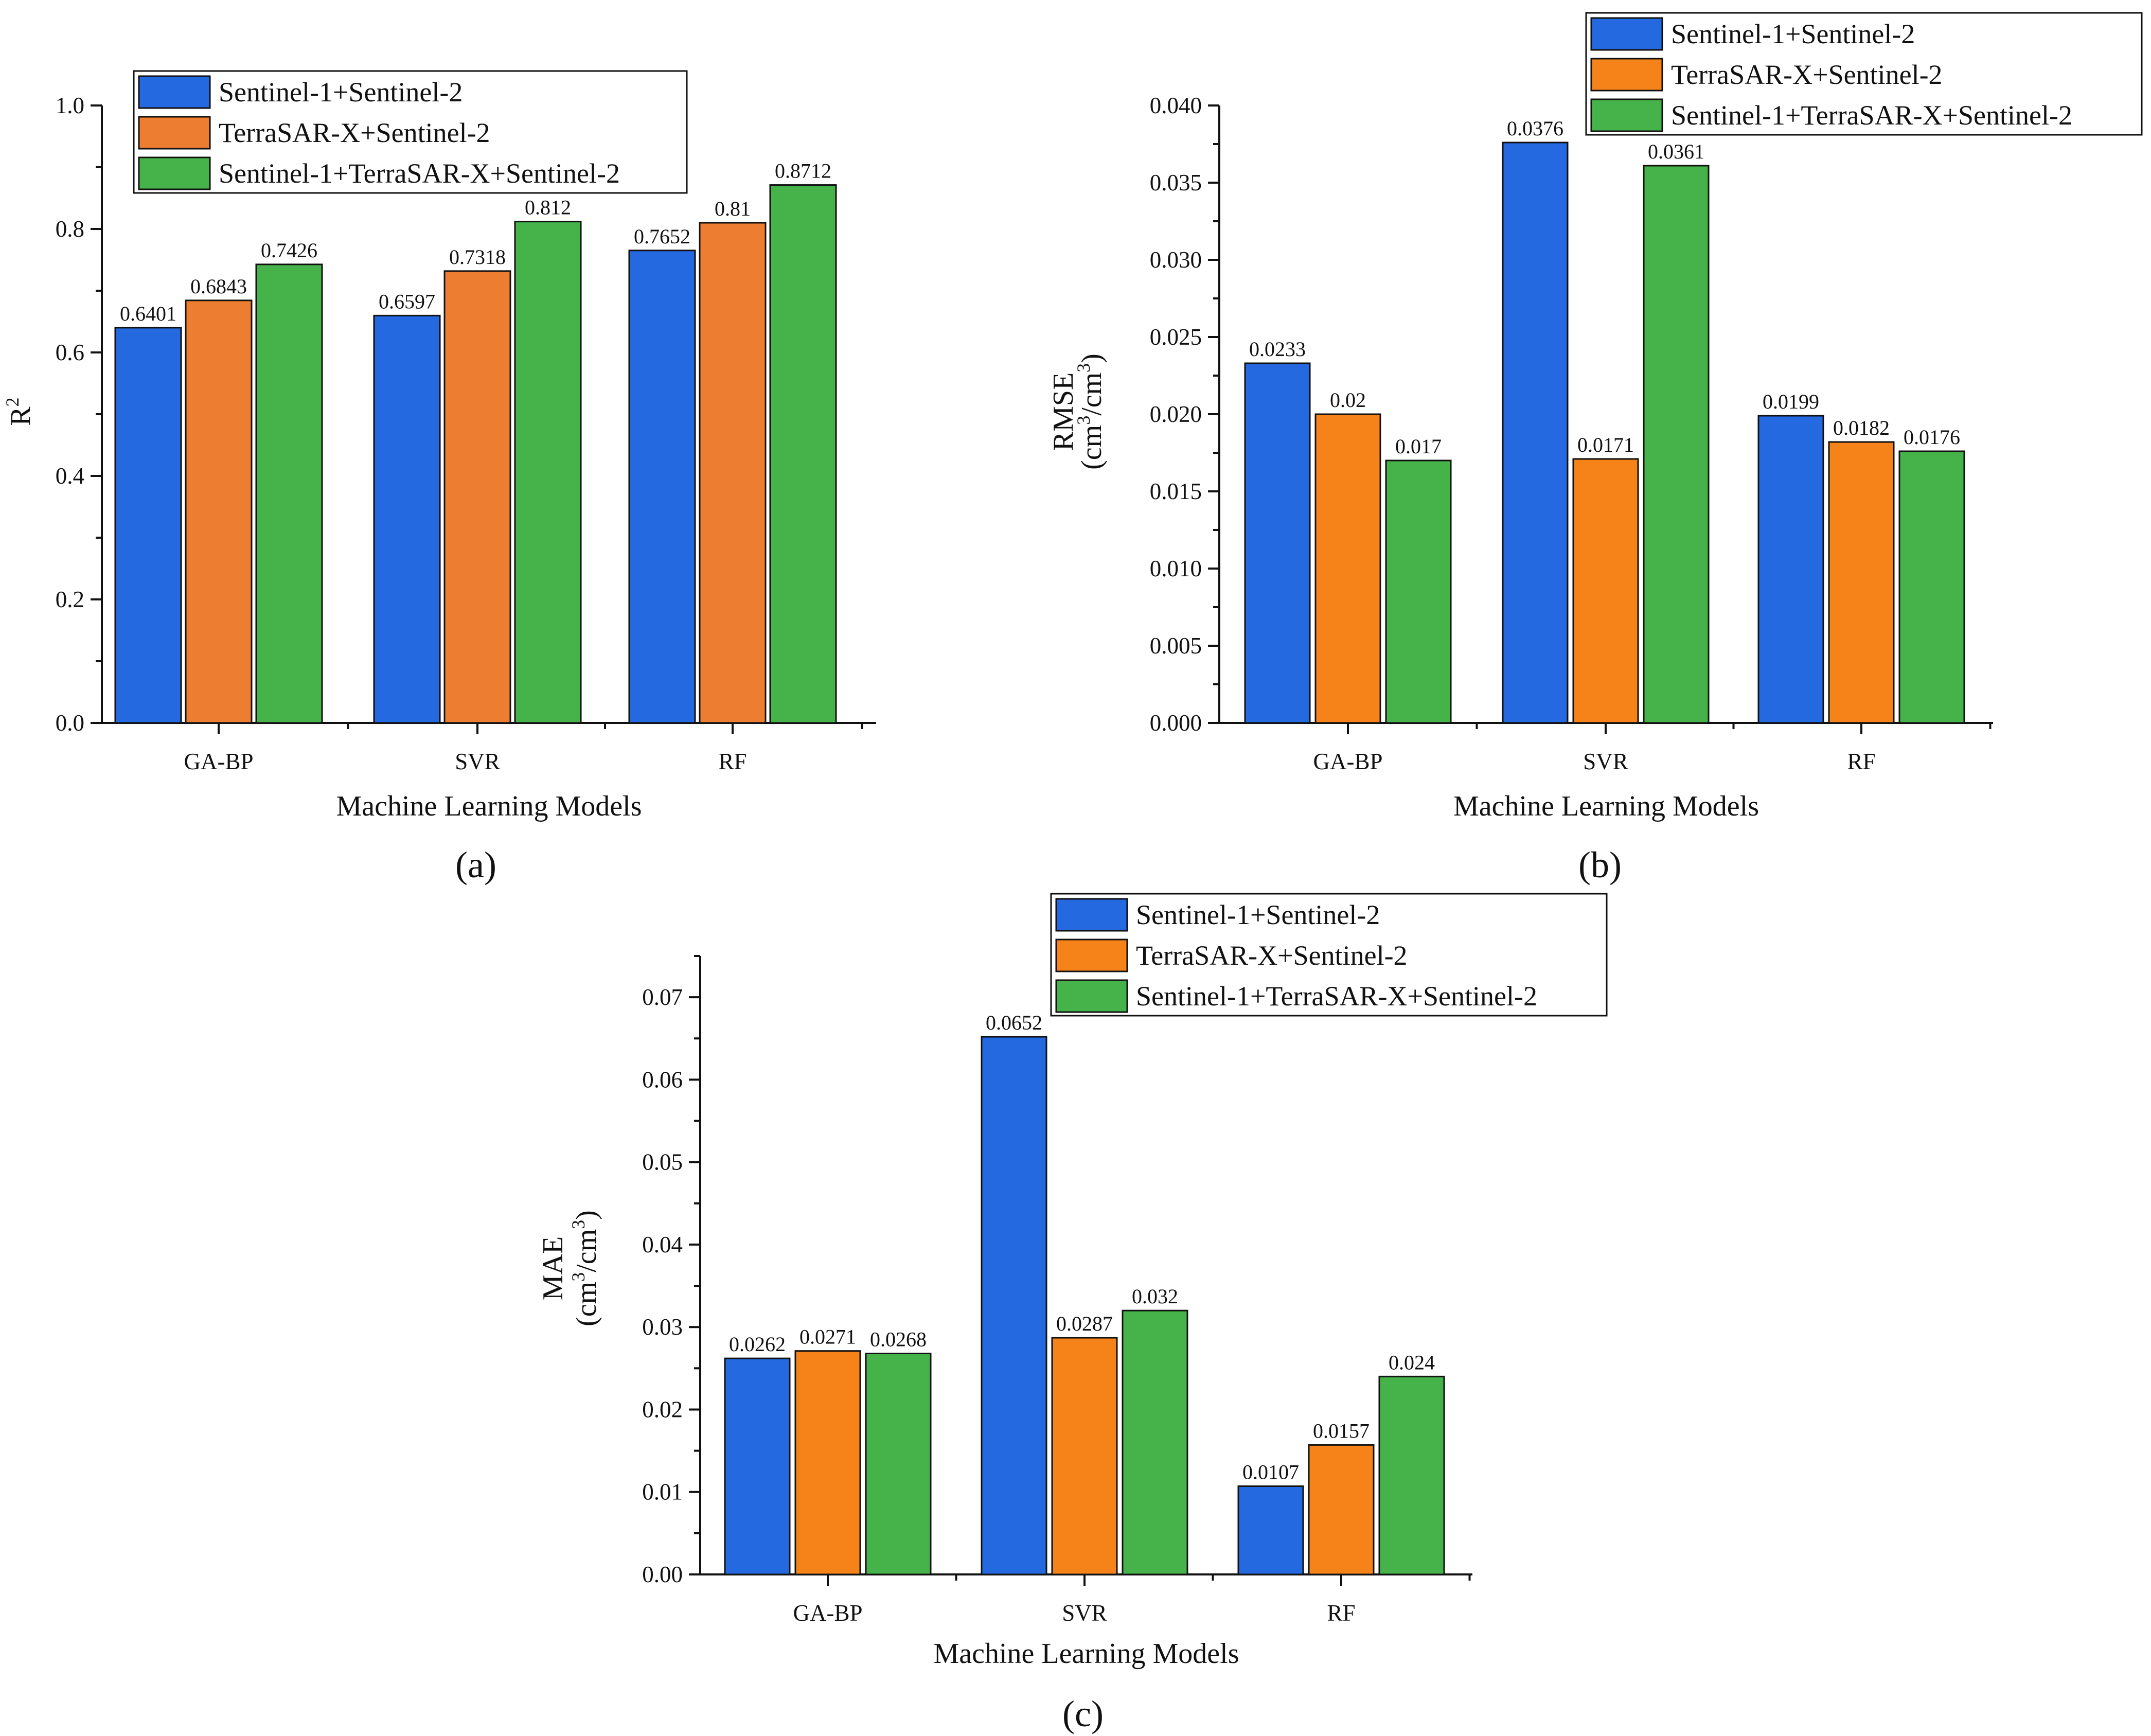 The image size is (2151, 1736). I want to click on y-tick-label: 0.035, so click(1176, 183).